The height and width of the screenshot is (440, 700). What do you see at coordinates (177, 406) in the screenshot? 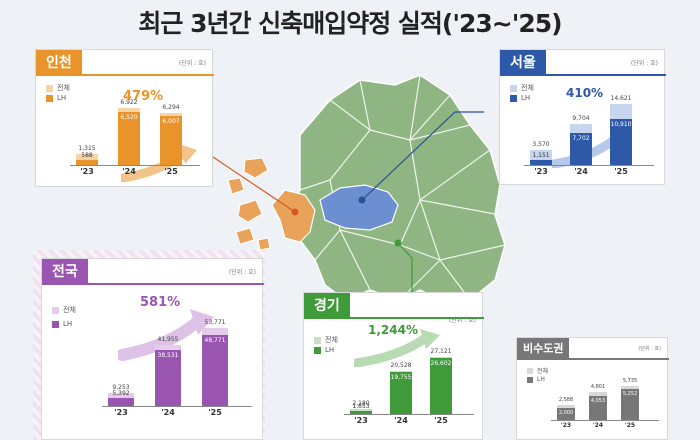
I see `national-x-axis` at bounding box center [177, 406].